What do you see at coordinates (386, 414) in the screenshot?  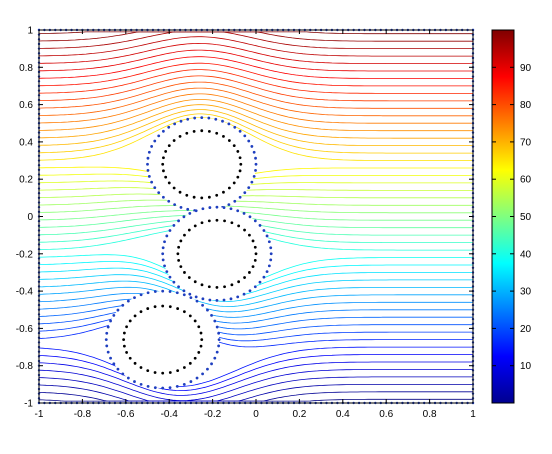 I see `x-tick-label: 0.6` at bounding box center [386, 414].